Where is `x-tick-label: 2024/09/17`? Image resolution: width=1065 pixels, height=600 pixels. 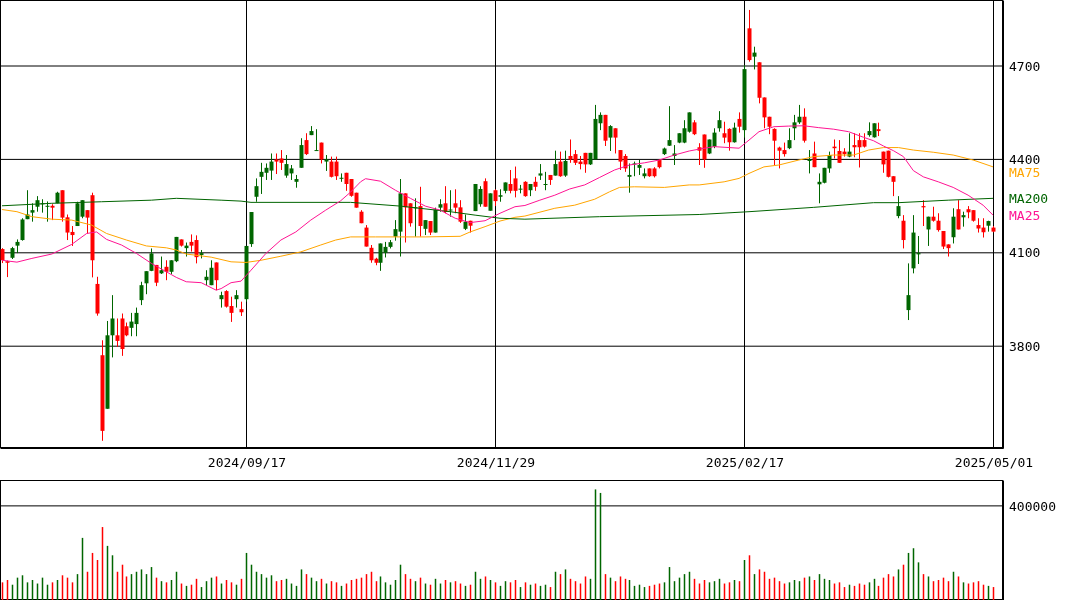
x-tick-label: 2024/09/17 is located at coordinates (247, 463).